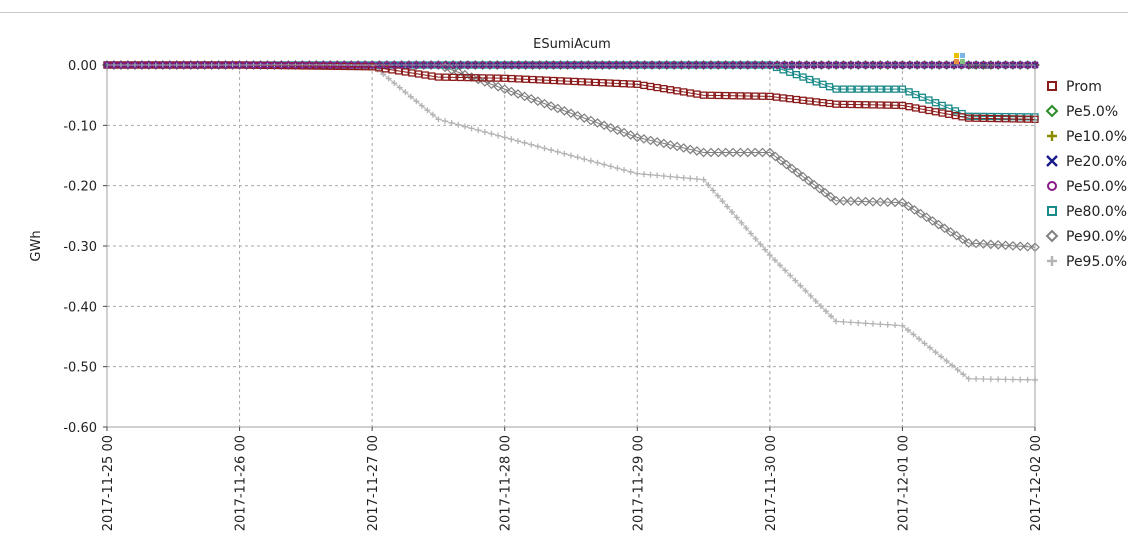 This screenshot has height=546, width=1128. What do you see at coordinates (564, 12) in the screenshot?
I see `top-divider` at bounding box center [564, 12].